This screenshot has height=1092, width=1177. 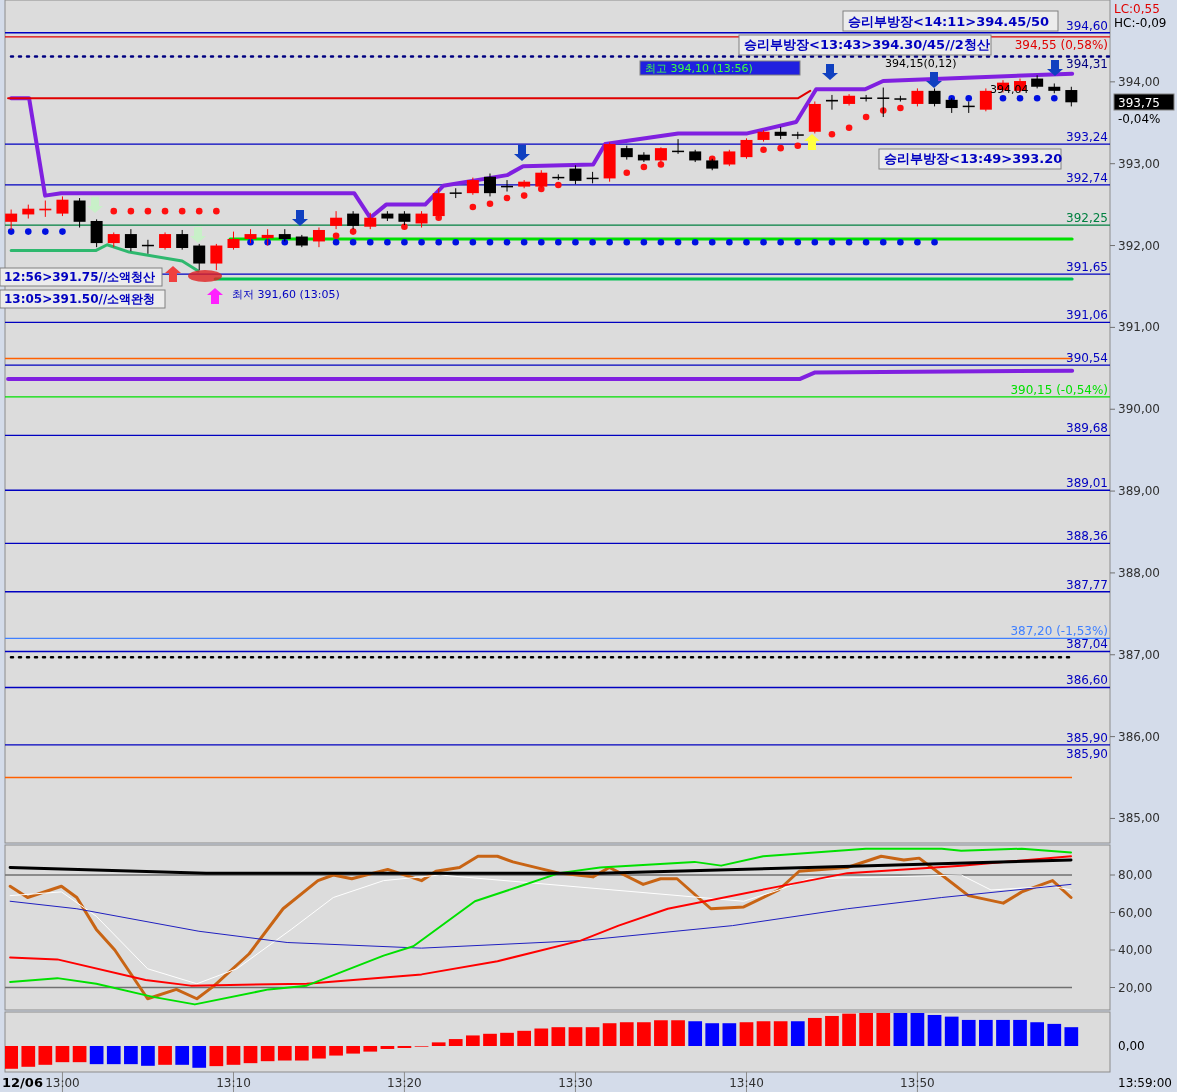 I want to click on x-tick-label: 13:50, so click(x=917, y=1083).